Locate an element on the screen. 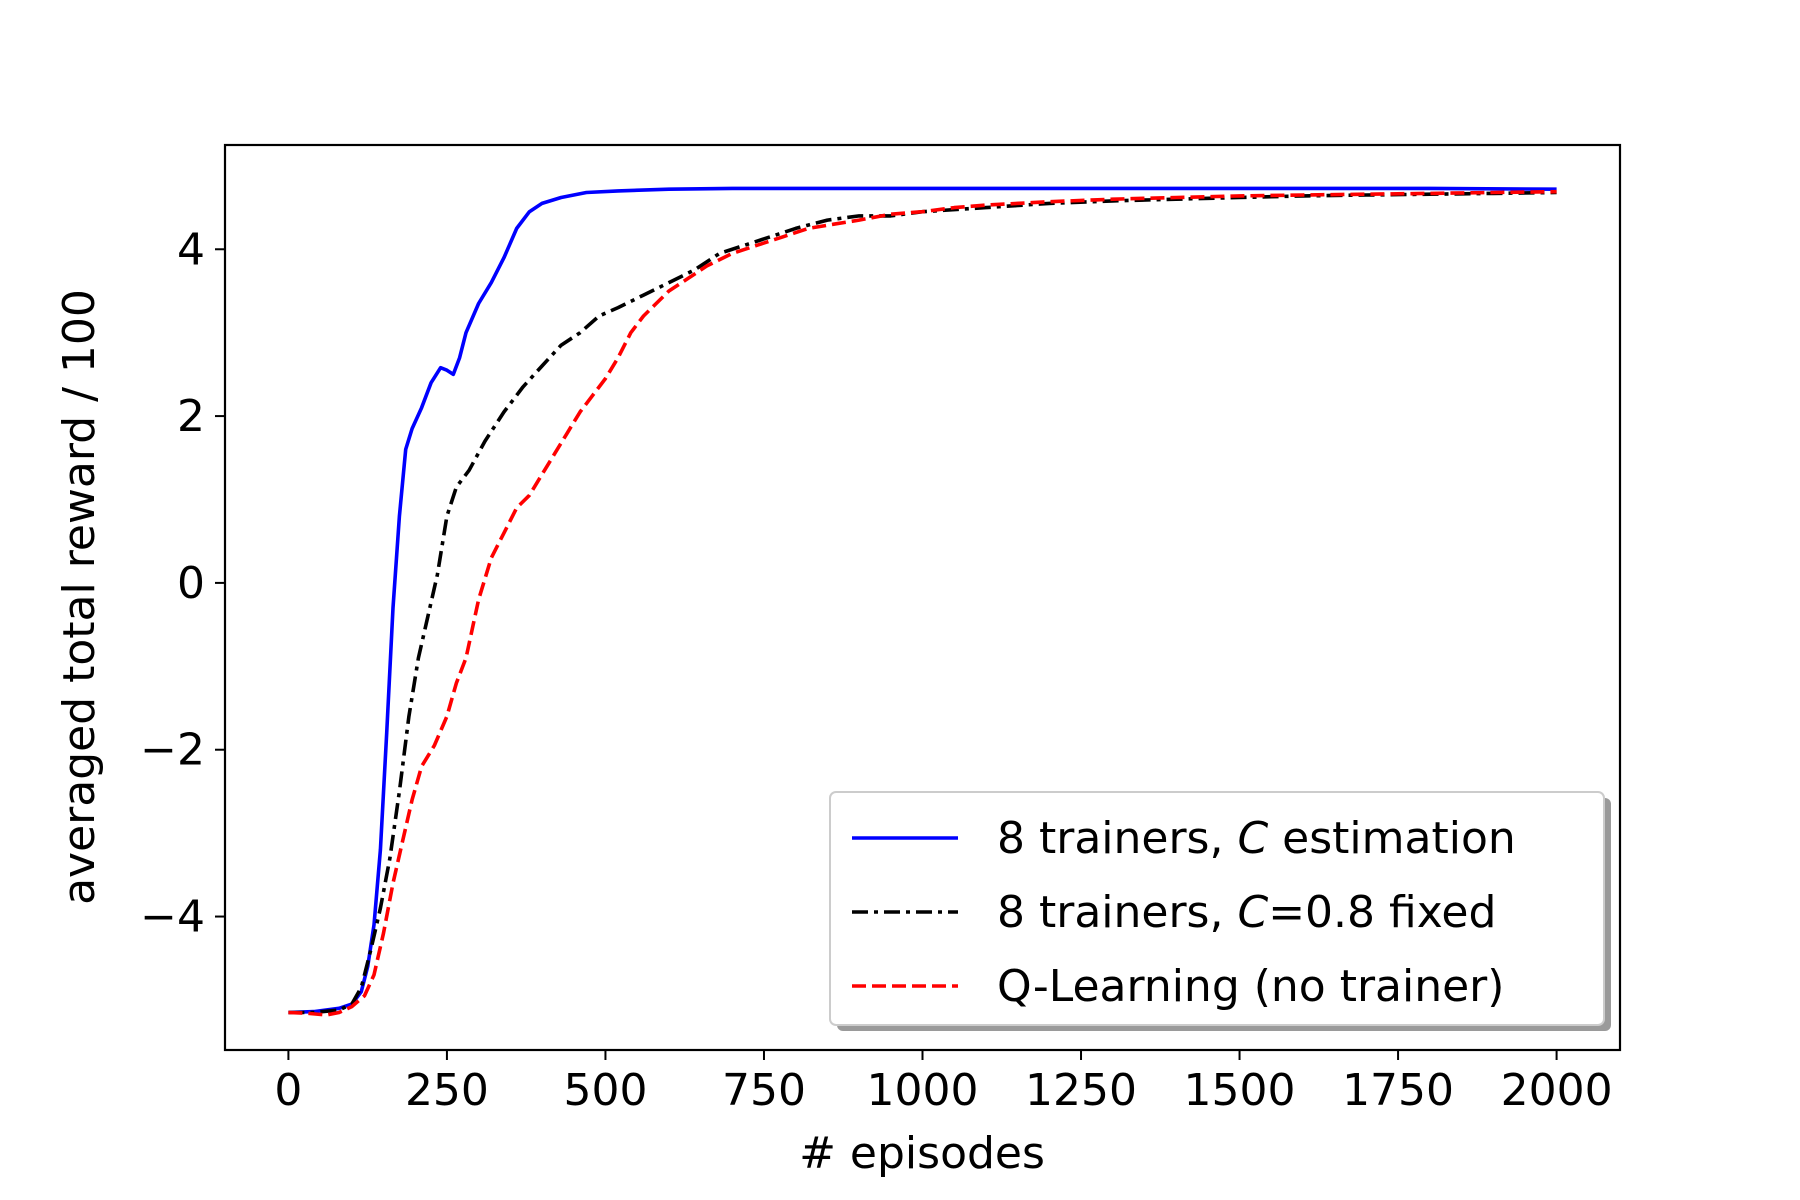 This screenshot has height=1200, width=1800. legend-box is located at coordinates (1217, 908).